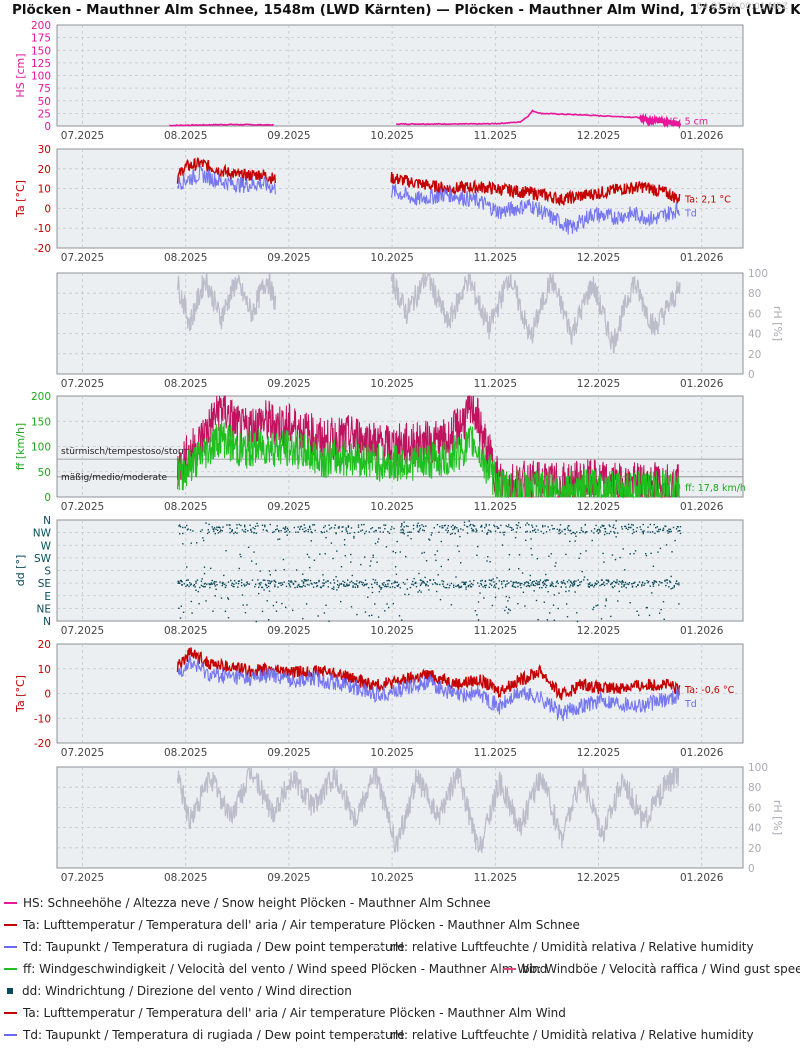 The width and height of the screenshot is (800, 1050). Describe the element at coordinates (754, 335) in the screenshot. I see `y-tick-label: 40` at that location.